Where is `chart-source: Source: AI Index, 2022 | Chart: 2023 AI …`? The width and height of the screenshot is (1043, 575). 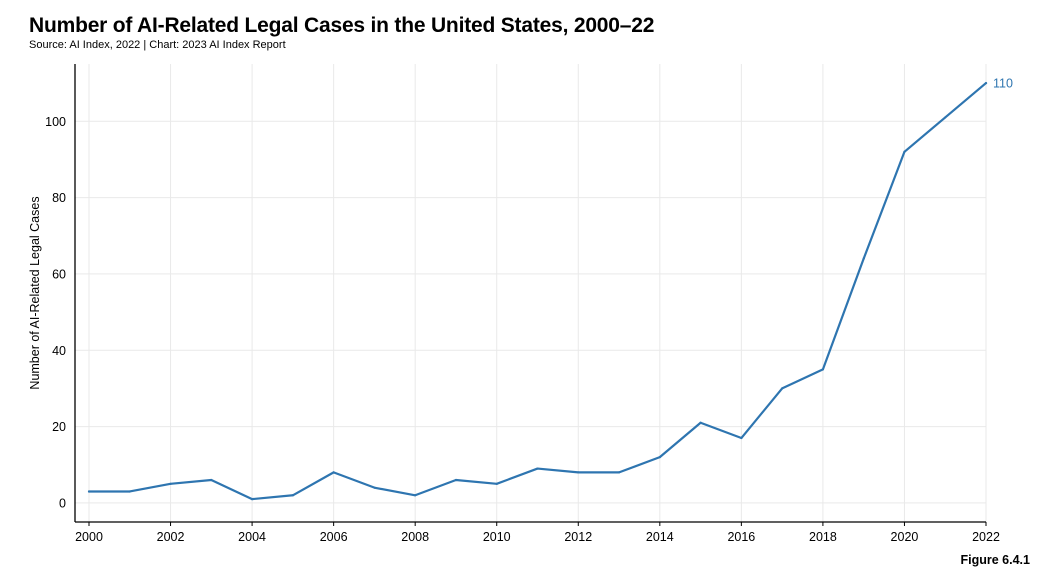
chart-source: Source: AI Index, 2022 | Chart: 2023 AI … is located at coordinates (157, 45).